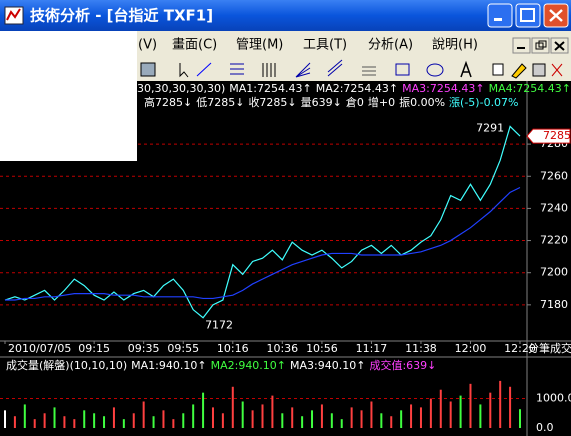 The image size is (571, 436). What do you see at coordinates (148, 69) in the screenshot?
I see `tool-icon` at bounding box center [148, 69].